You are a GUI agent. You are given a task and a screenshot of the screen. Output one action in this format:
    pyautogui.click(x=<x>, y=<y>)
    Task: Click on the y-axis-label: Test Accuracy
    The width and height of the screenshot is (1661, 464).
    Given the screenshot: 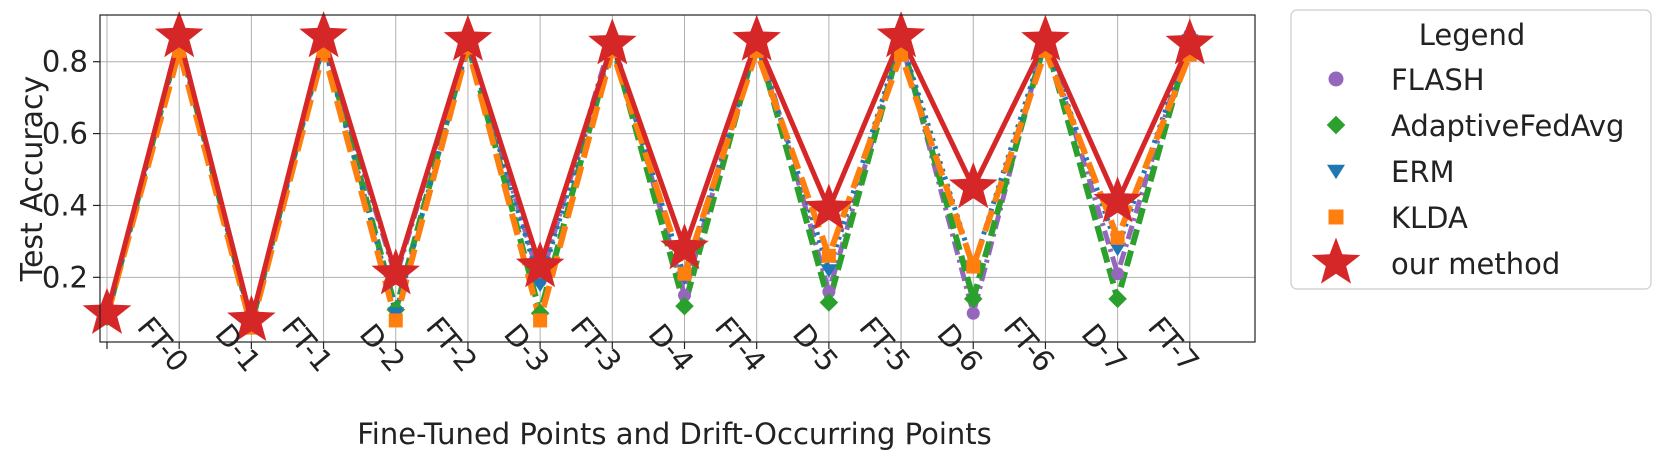 What is the action you would take?
    pyautogui.click(x=32, y=179)
    